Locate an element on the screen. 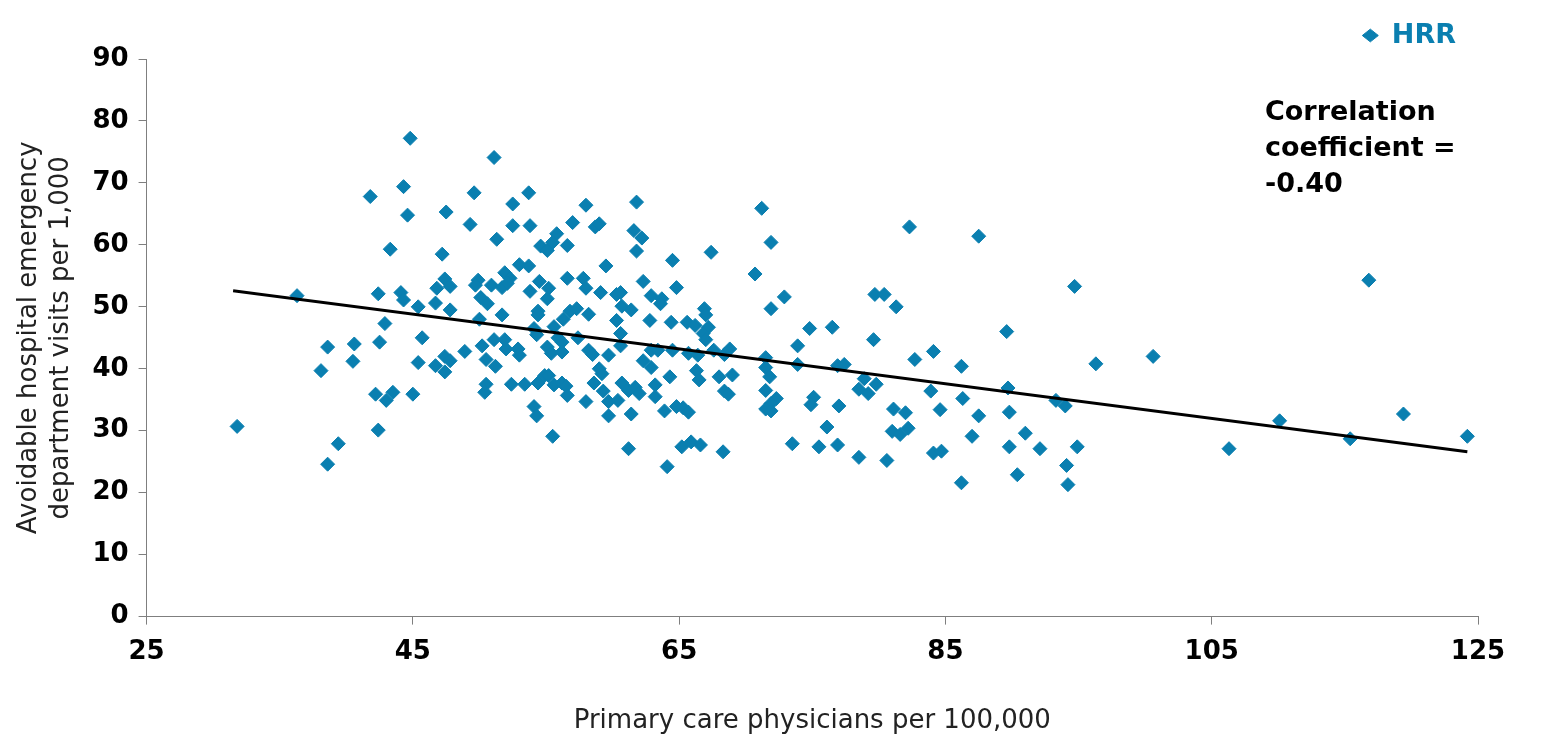  y-tick-label: 0 is located at coordinates (119, 614).